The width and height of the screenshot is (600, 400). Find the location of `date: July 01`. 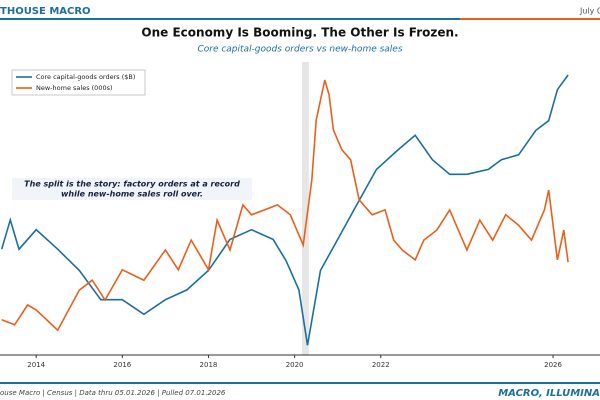

date: July 01 is located at coordinates (589, 11).